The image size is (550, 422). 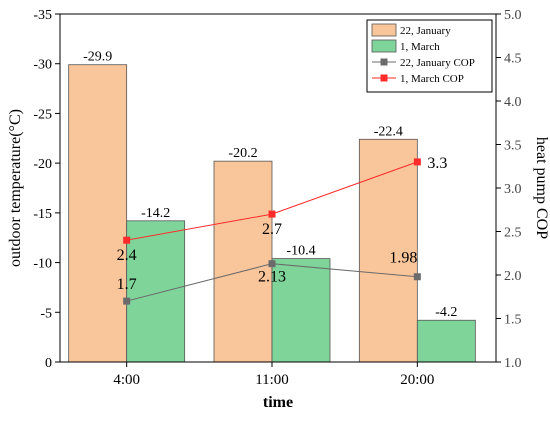 I want to click on x-tick-label: 11:00, so click(x=272, y=380).